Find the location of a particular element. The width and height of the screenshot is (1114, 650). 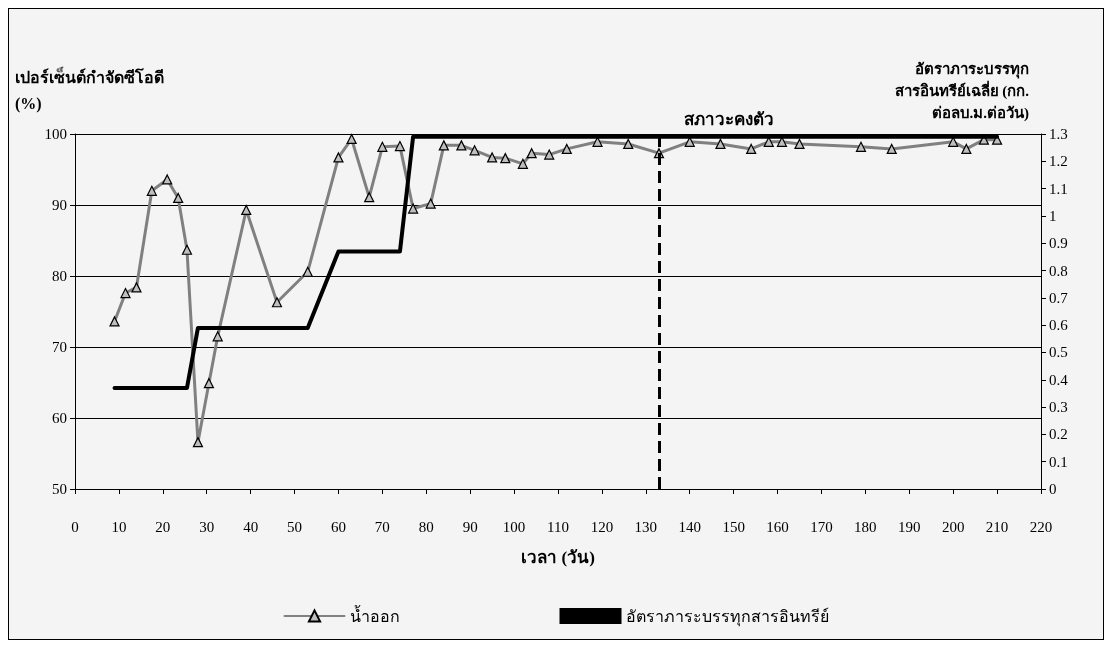

x-tick-label: 200 is located at coordinates (953, 526).